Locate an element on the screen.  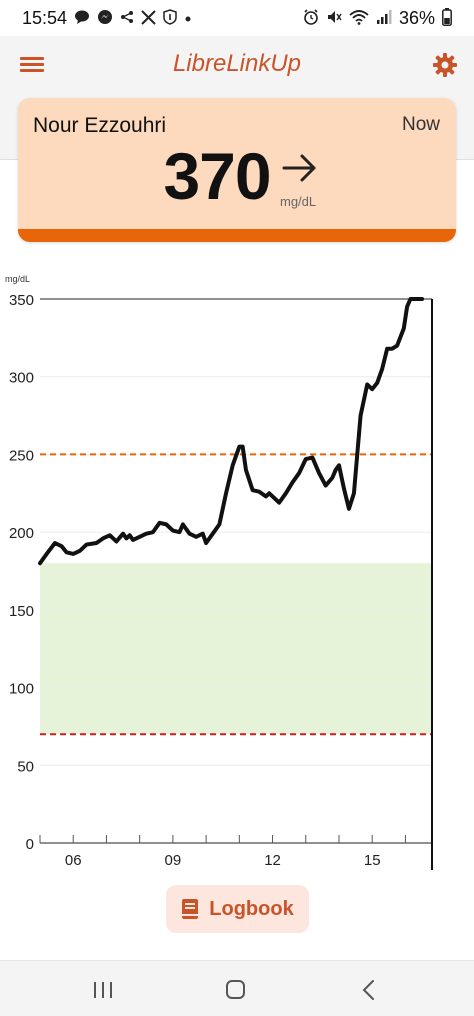
target-range-band is located at coordinates (236, 649).